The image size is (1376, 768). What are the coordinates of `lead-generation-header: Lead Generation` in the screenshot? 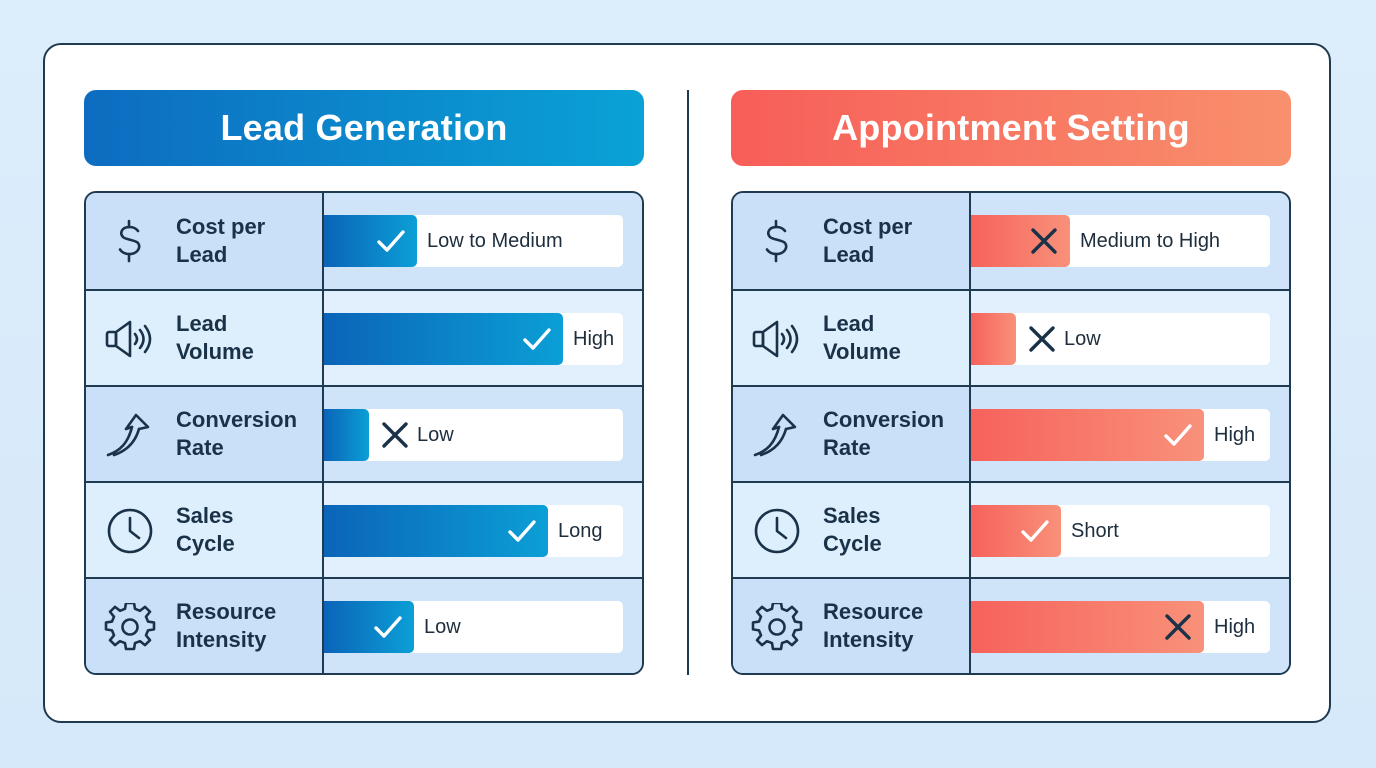 It's located at (364, 128).